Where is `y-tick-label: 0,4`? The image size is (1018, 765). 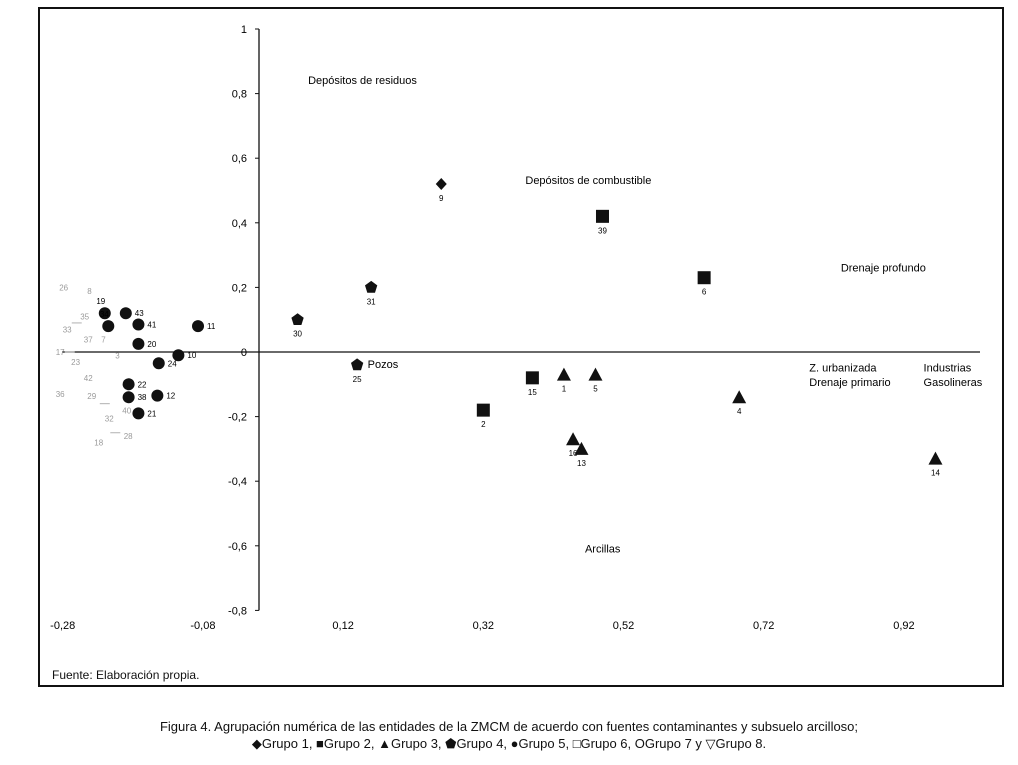
y-tick-label: 0,4 is located at coordinates (239, 224).